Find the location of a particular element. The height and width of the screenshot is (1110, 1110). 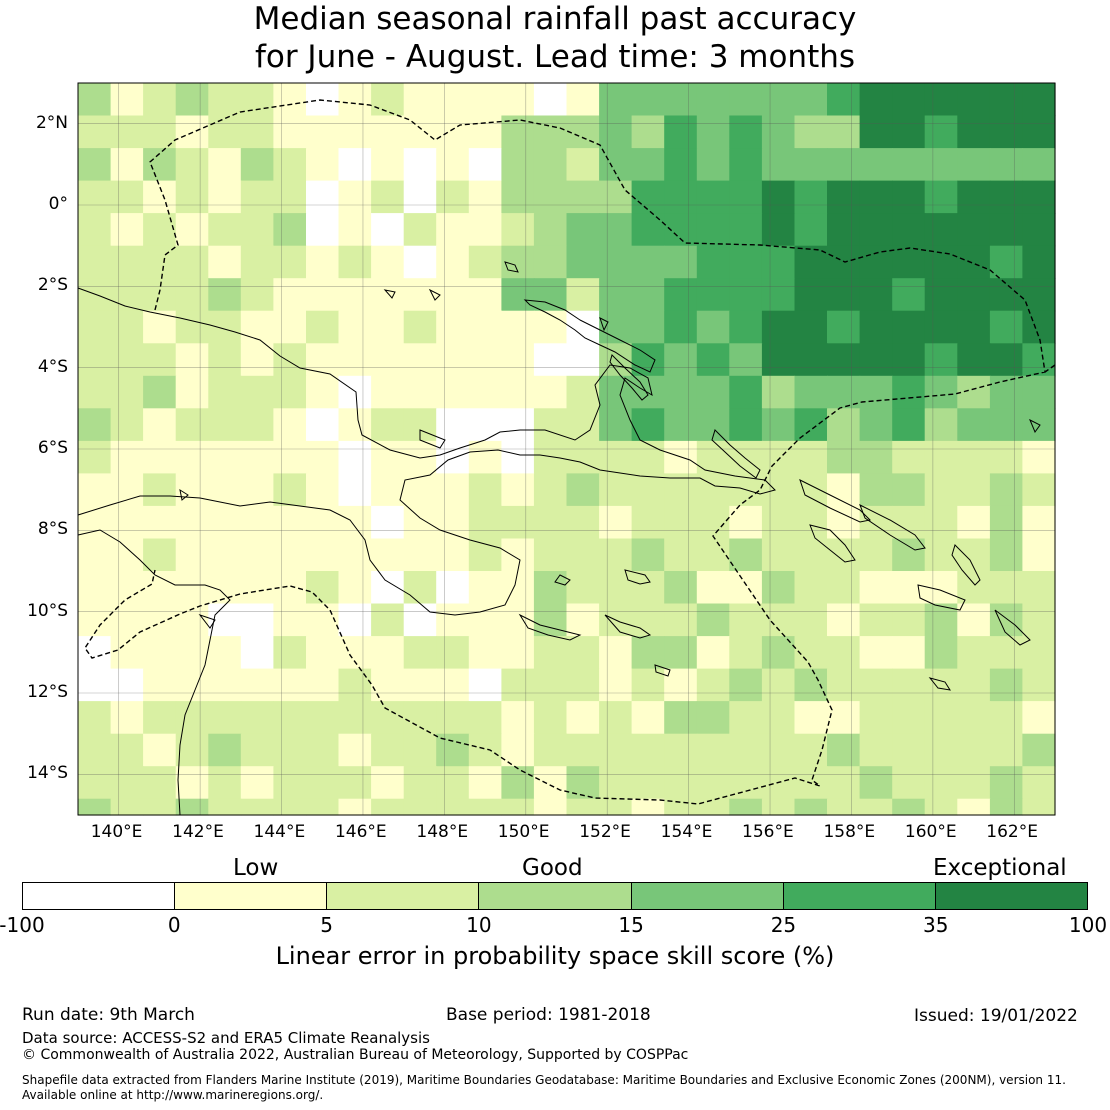

category-exceptional: Exceptional is located at coordinates (1000, 868).